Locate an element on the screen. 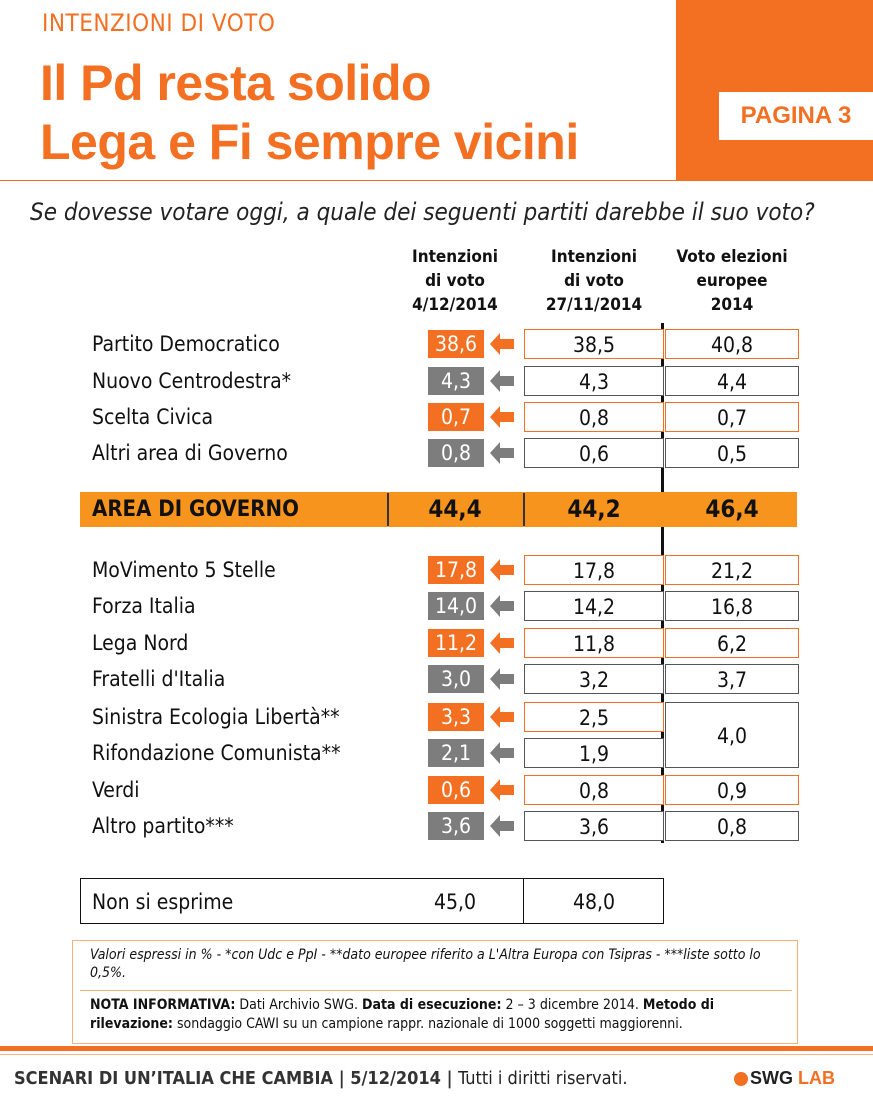  party-label: Lega Nord is located at coordinates (140, 643).